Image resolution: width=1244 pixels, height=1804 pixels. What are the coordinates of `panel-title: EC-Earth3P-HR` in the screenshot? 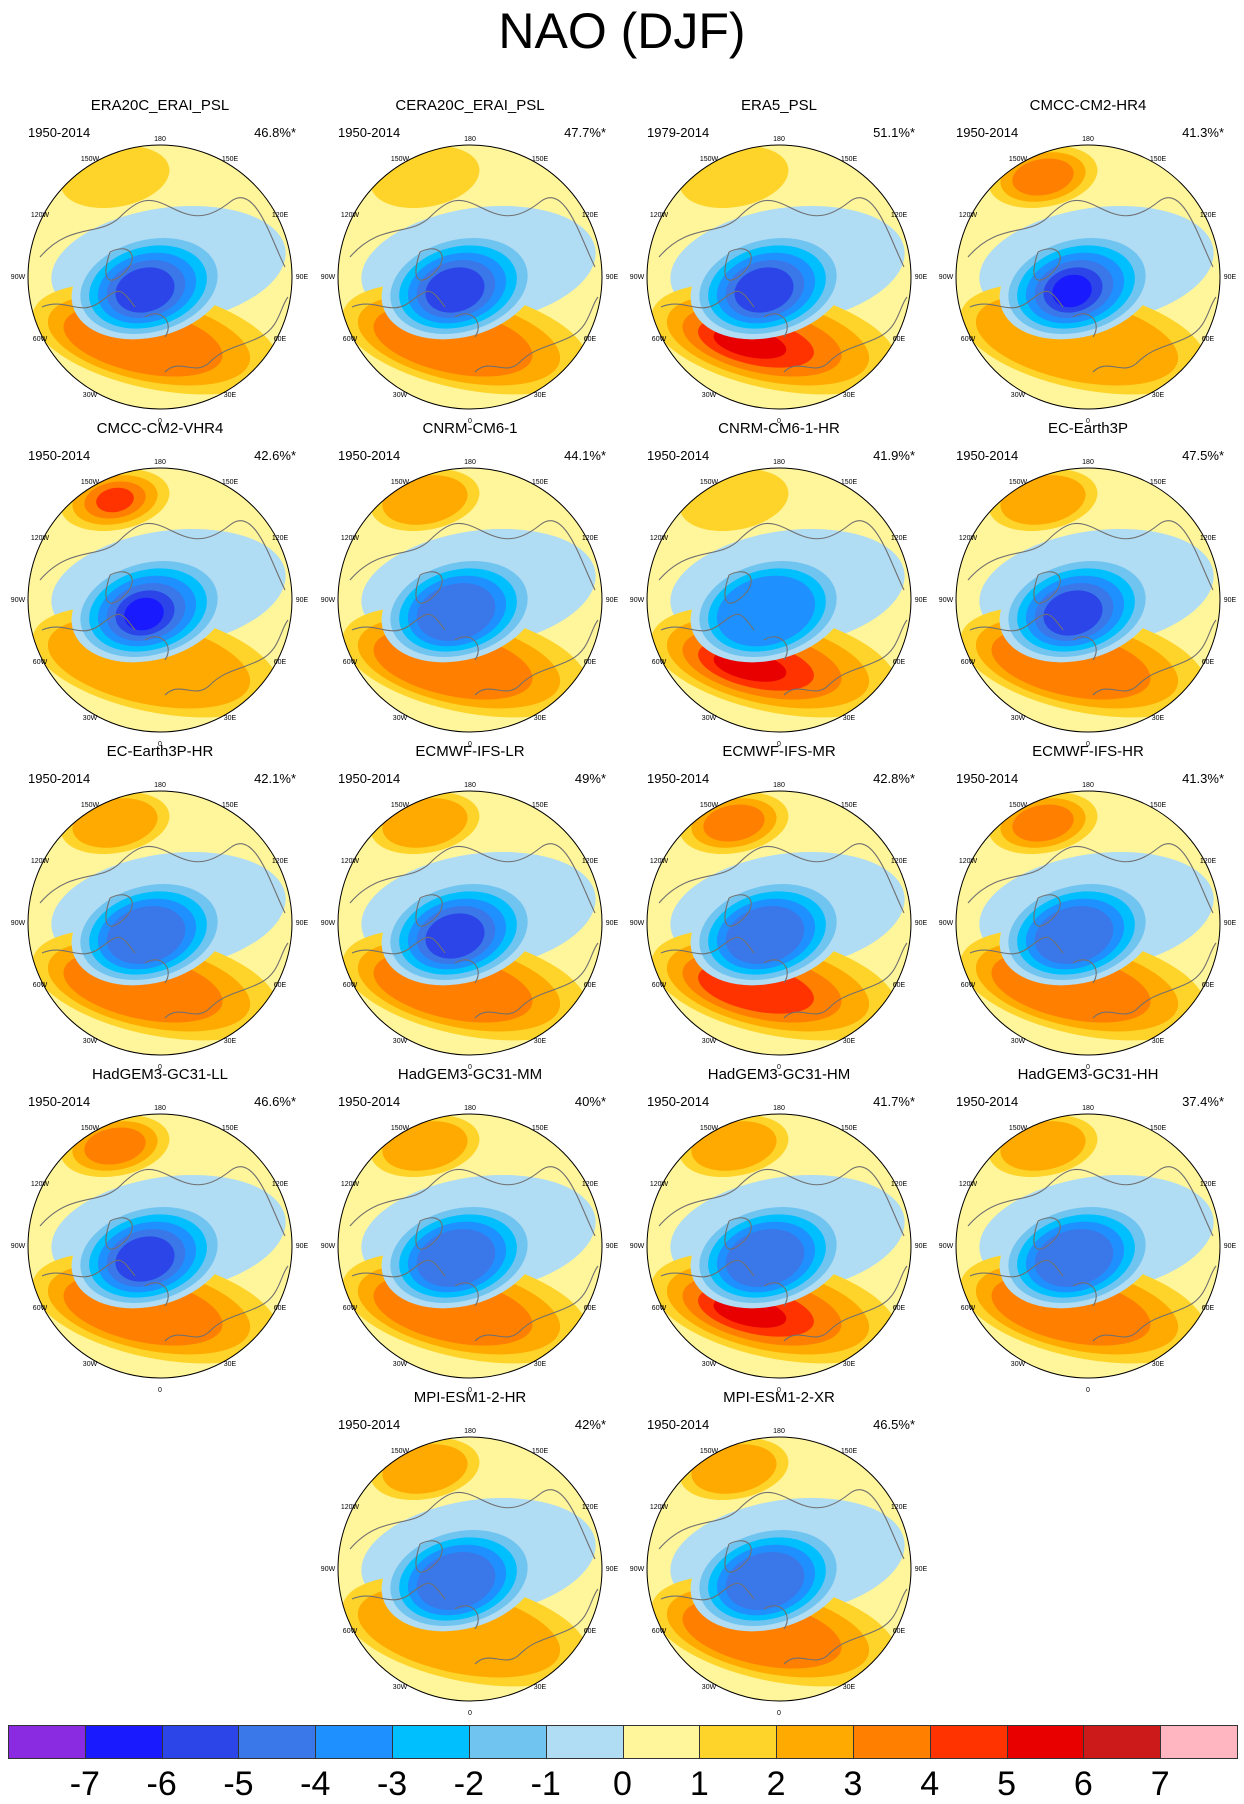 It's located at (160, 751).